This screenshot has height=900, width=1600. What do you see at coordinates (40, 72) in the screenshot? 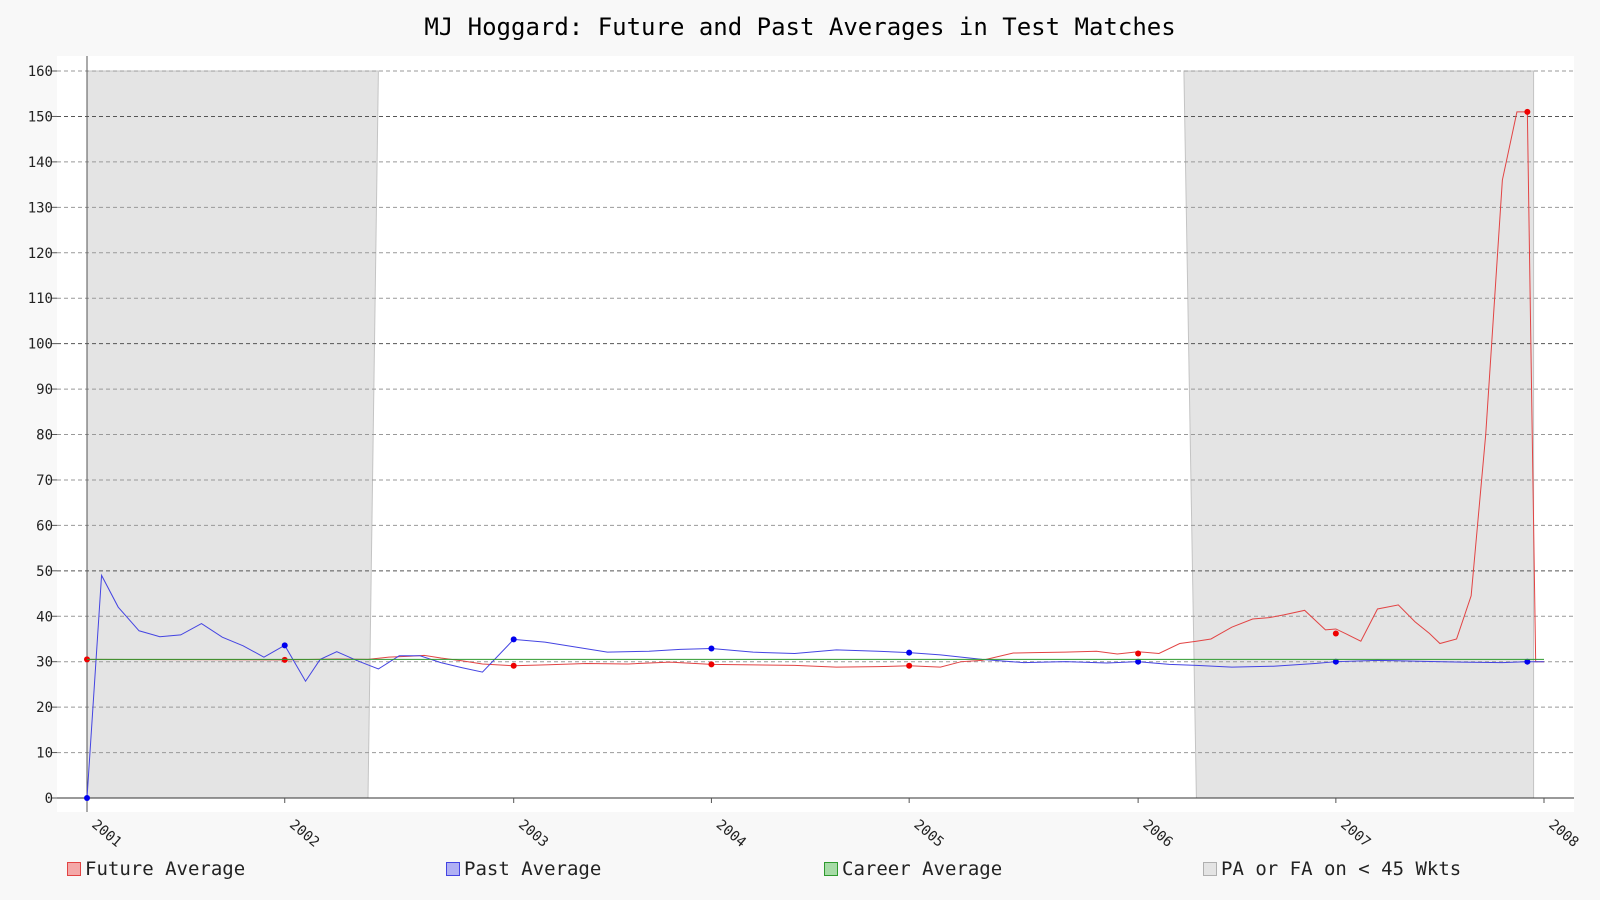
I see `ytick-label-160: 160` at bounding box center [40, 72].